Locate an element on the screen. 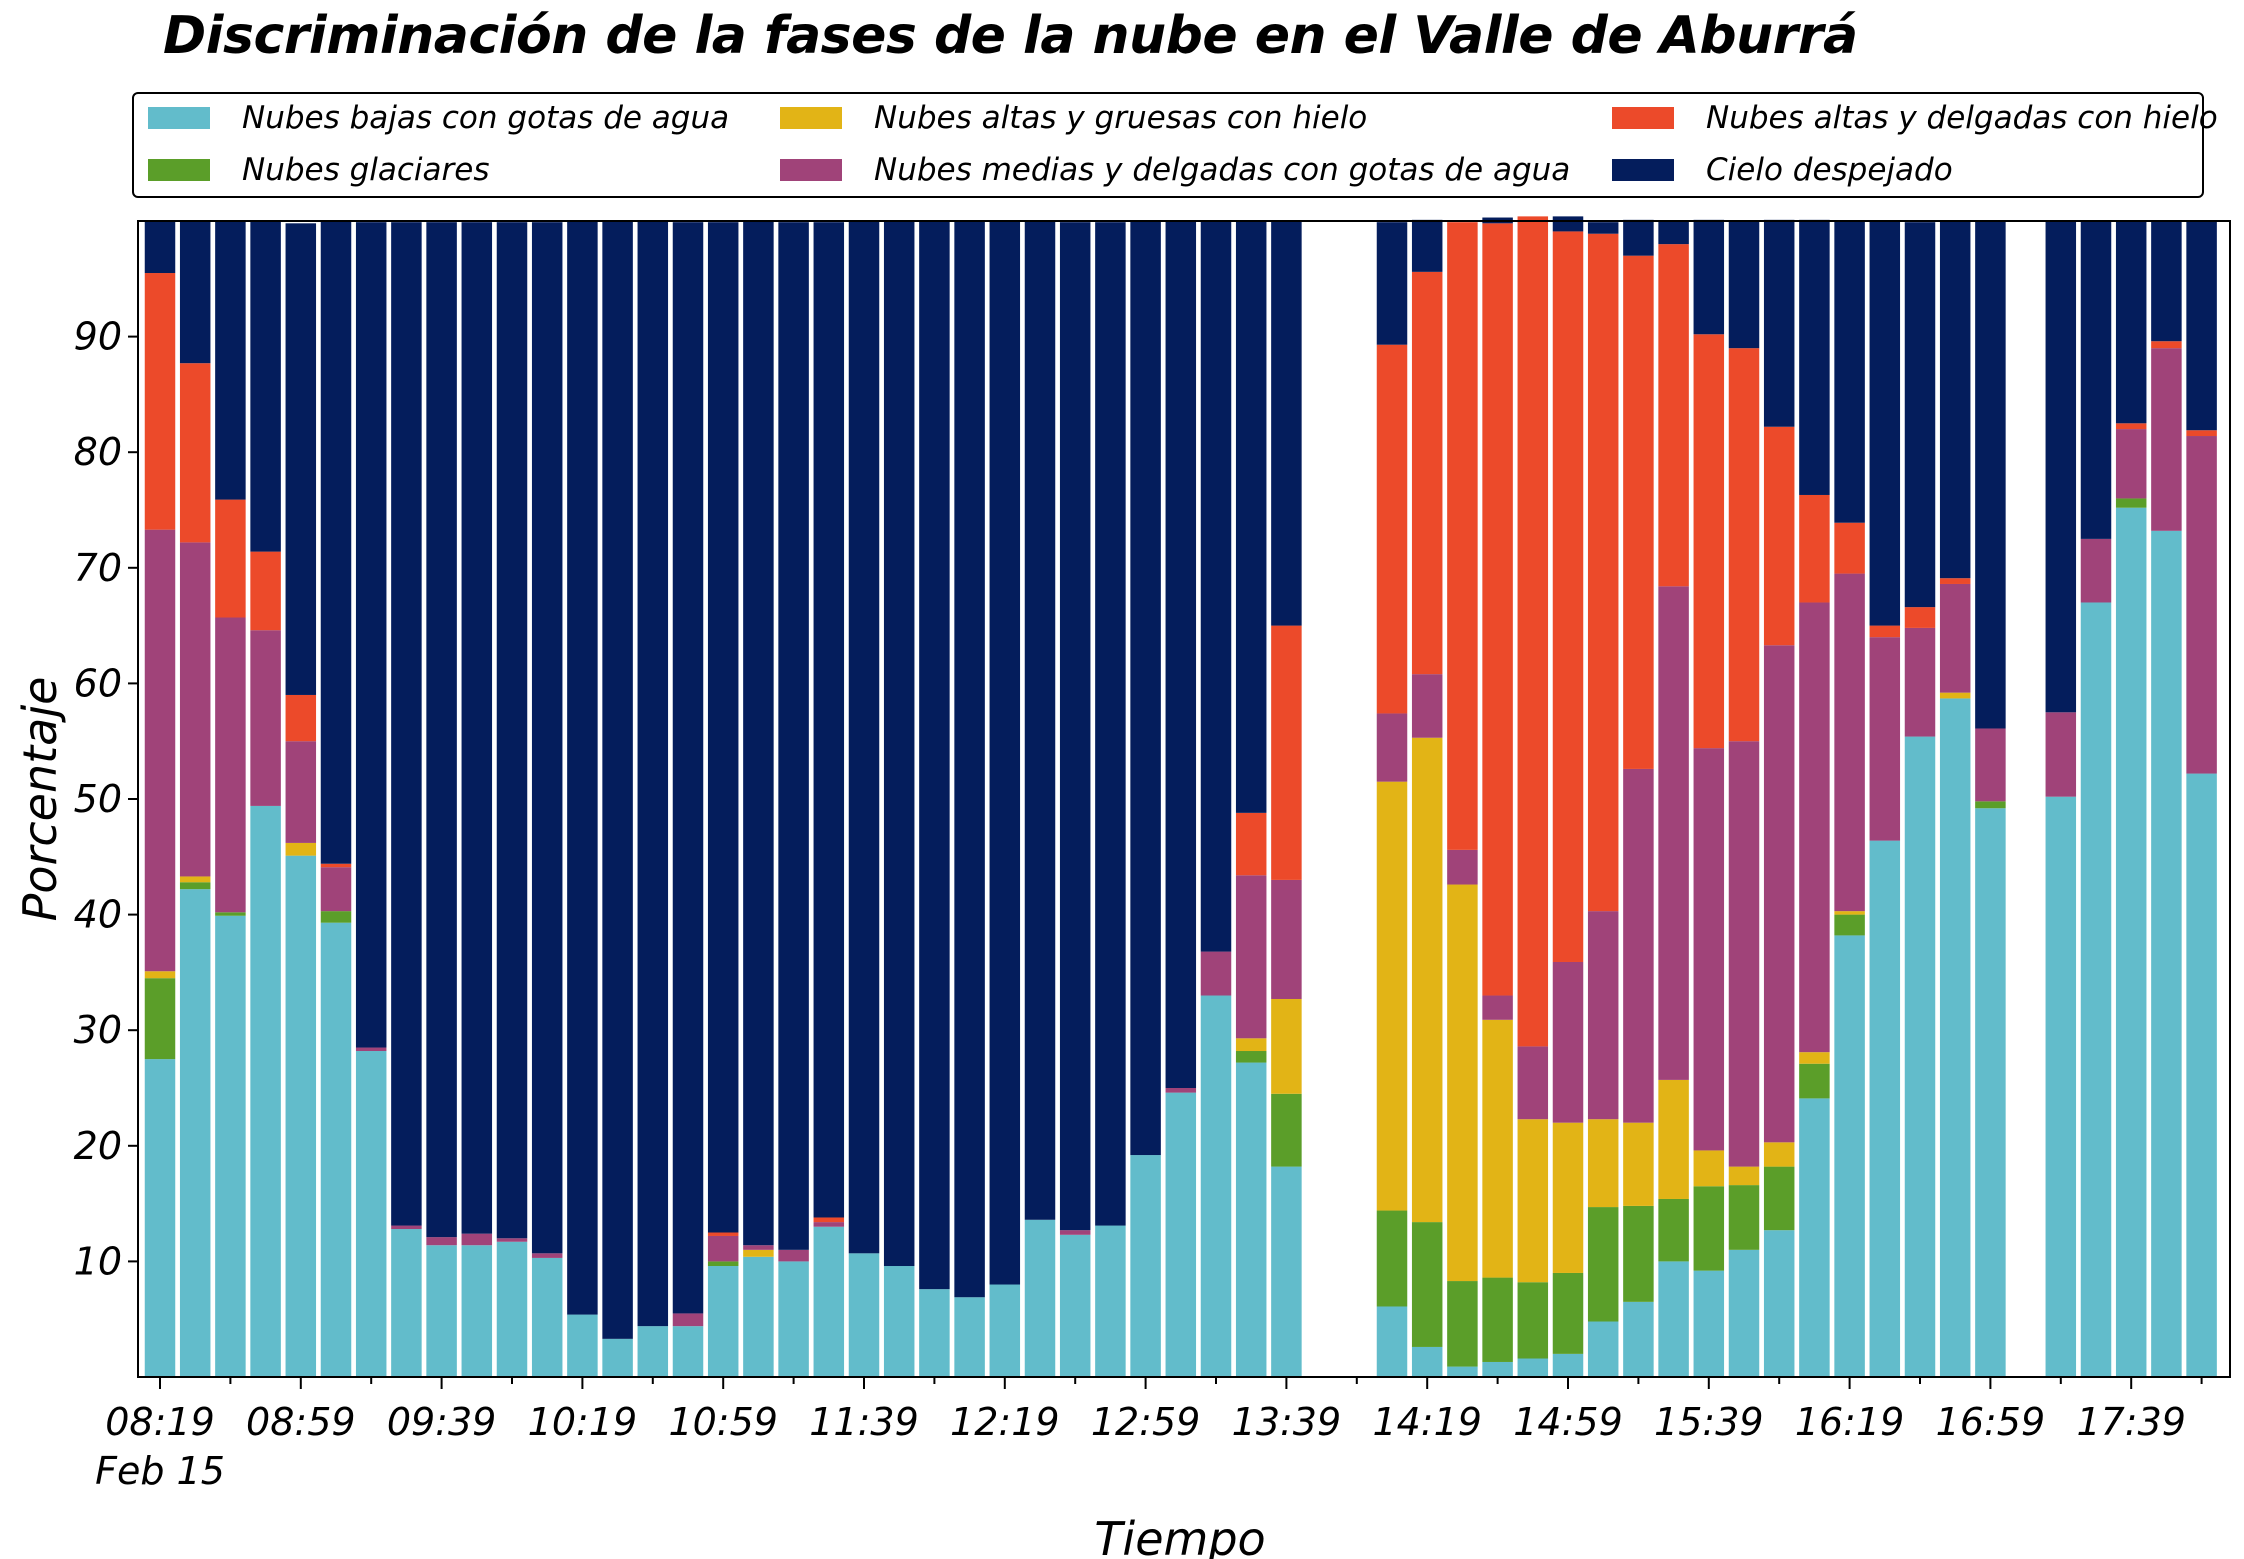 This screenshot has width=2244, height=1559. legend-item-nubes-glaciares: Nubes glaciares is located at coordinates (319, 170).